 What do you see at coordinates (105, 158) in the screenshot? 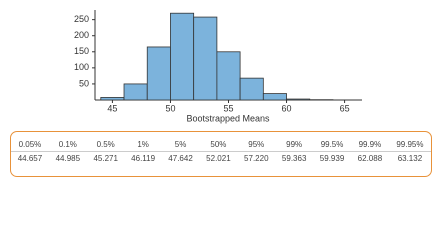
I see `table-cell: 45.271` at bounding box center [105, 158].